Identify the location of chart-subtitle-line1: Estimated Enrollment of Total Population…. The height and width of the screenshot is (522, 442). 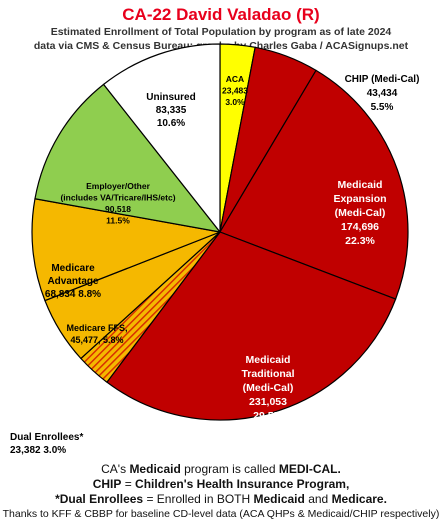
(221, 32).